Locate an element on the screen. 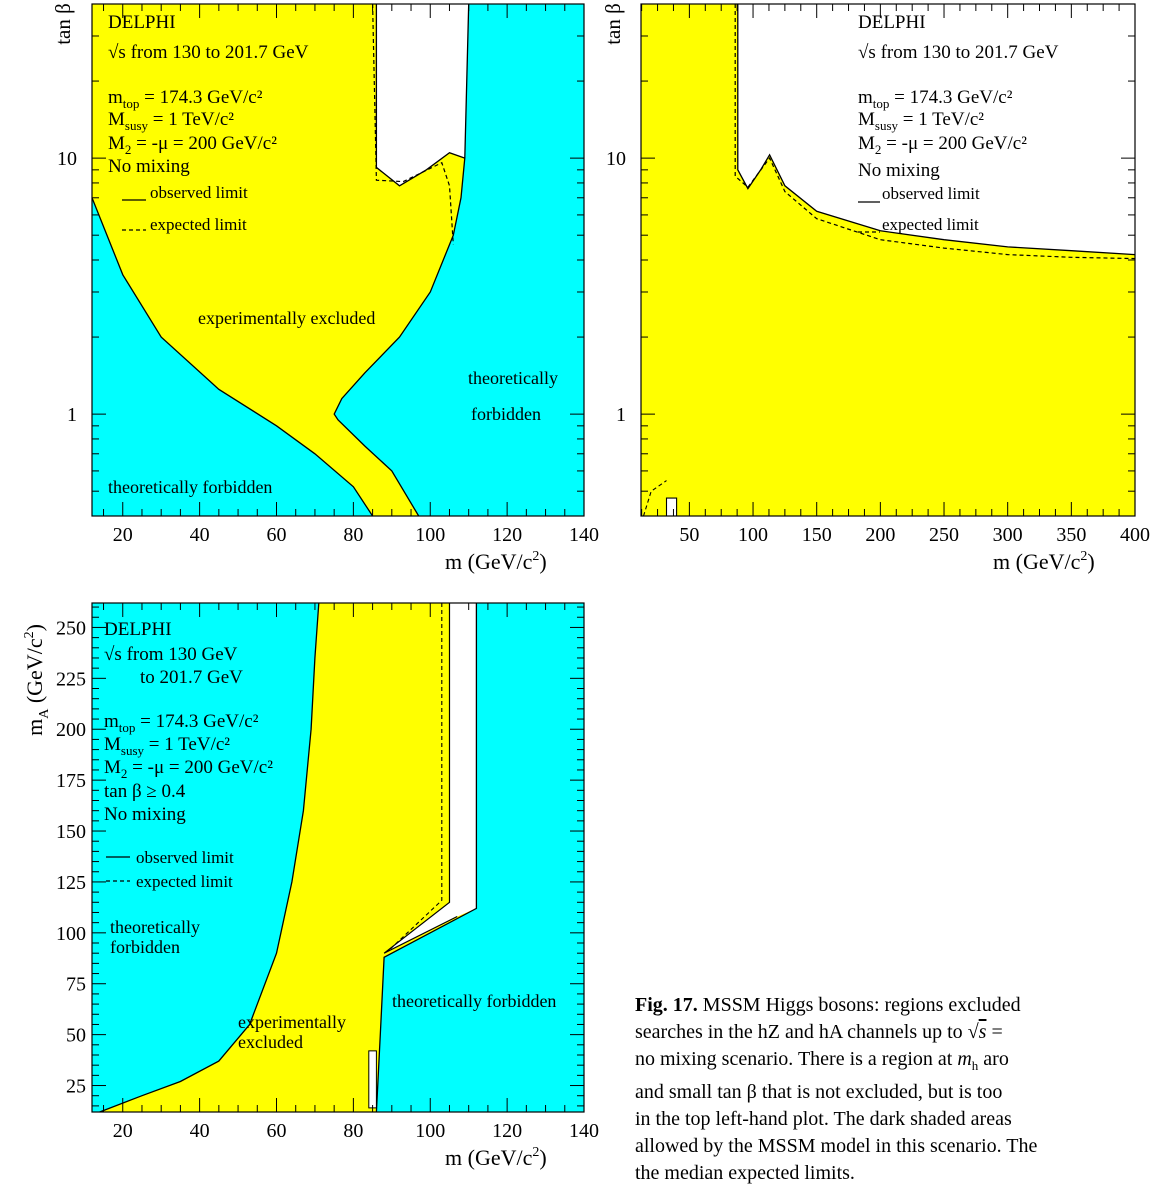  y-tick-label: 25 is located at coordinates (76, 1087).